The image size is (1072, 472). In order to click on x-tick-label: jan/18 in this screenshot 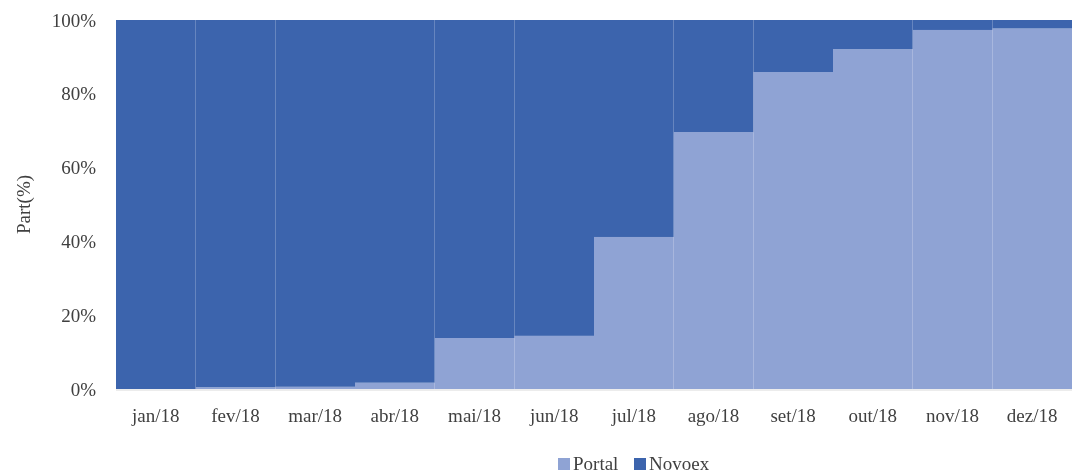, I will do `click(155, 415)`.